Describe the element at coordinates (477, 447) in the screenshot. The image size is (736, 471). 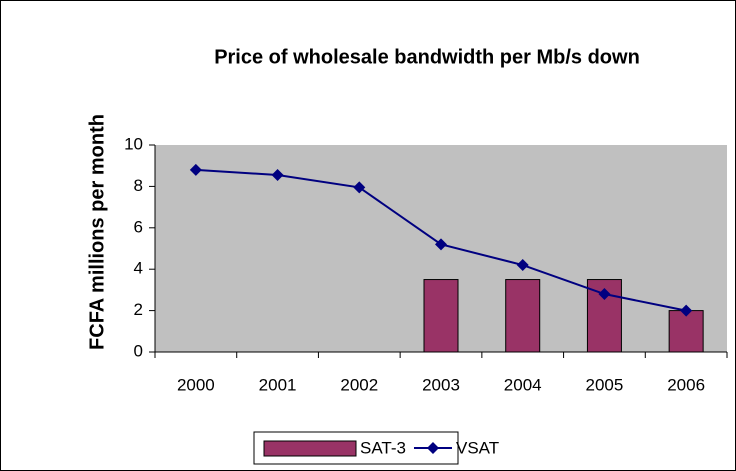
I see `legend-label: VSAT` at that location.